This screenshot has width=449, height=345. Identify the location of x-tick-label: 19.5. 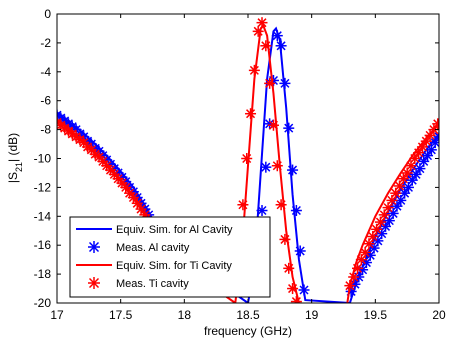
(376, 315).